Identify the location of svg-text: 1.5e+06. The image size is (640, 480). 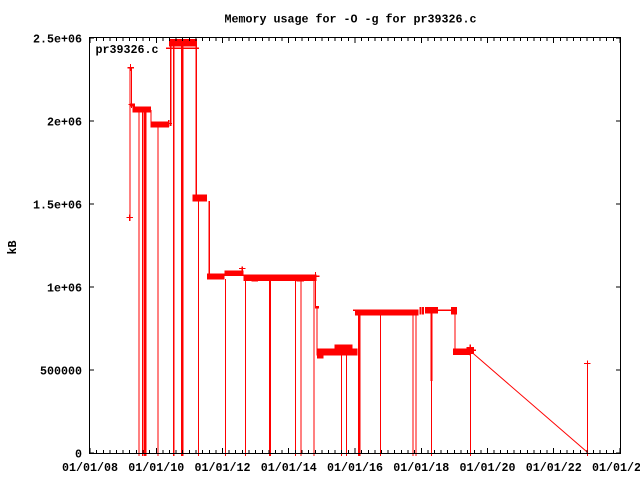
(57, 205).